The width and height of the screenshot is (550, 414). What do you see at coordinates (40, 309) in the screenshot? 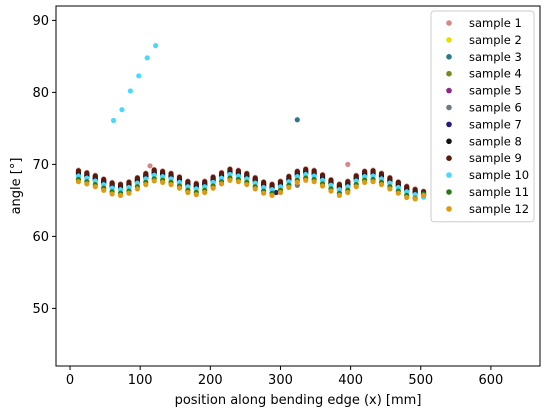
I see `y-tick-label: 50` at bounding box center [40, 309].